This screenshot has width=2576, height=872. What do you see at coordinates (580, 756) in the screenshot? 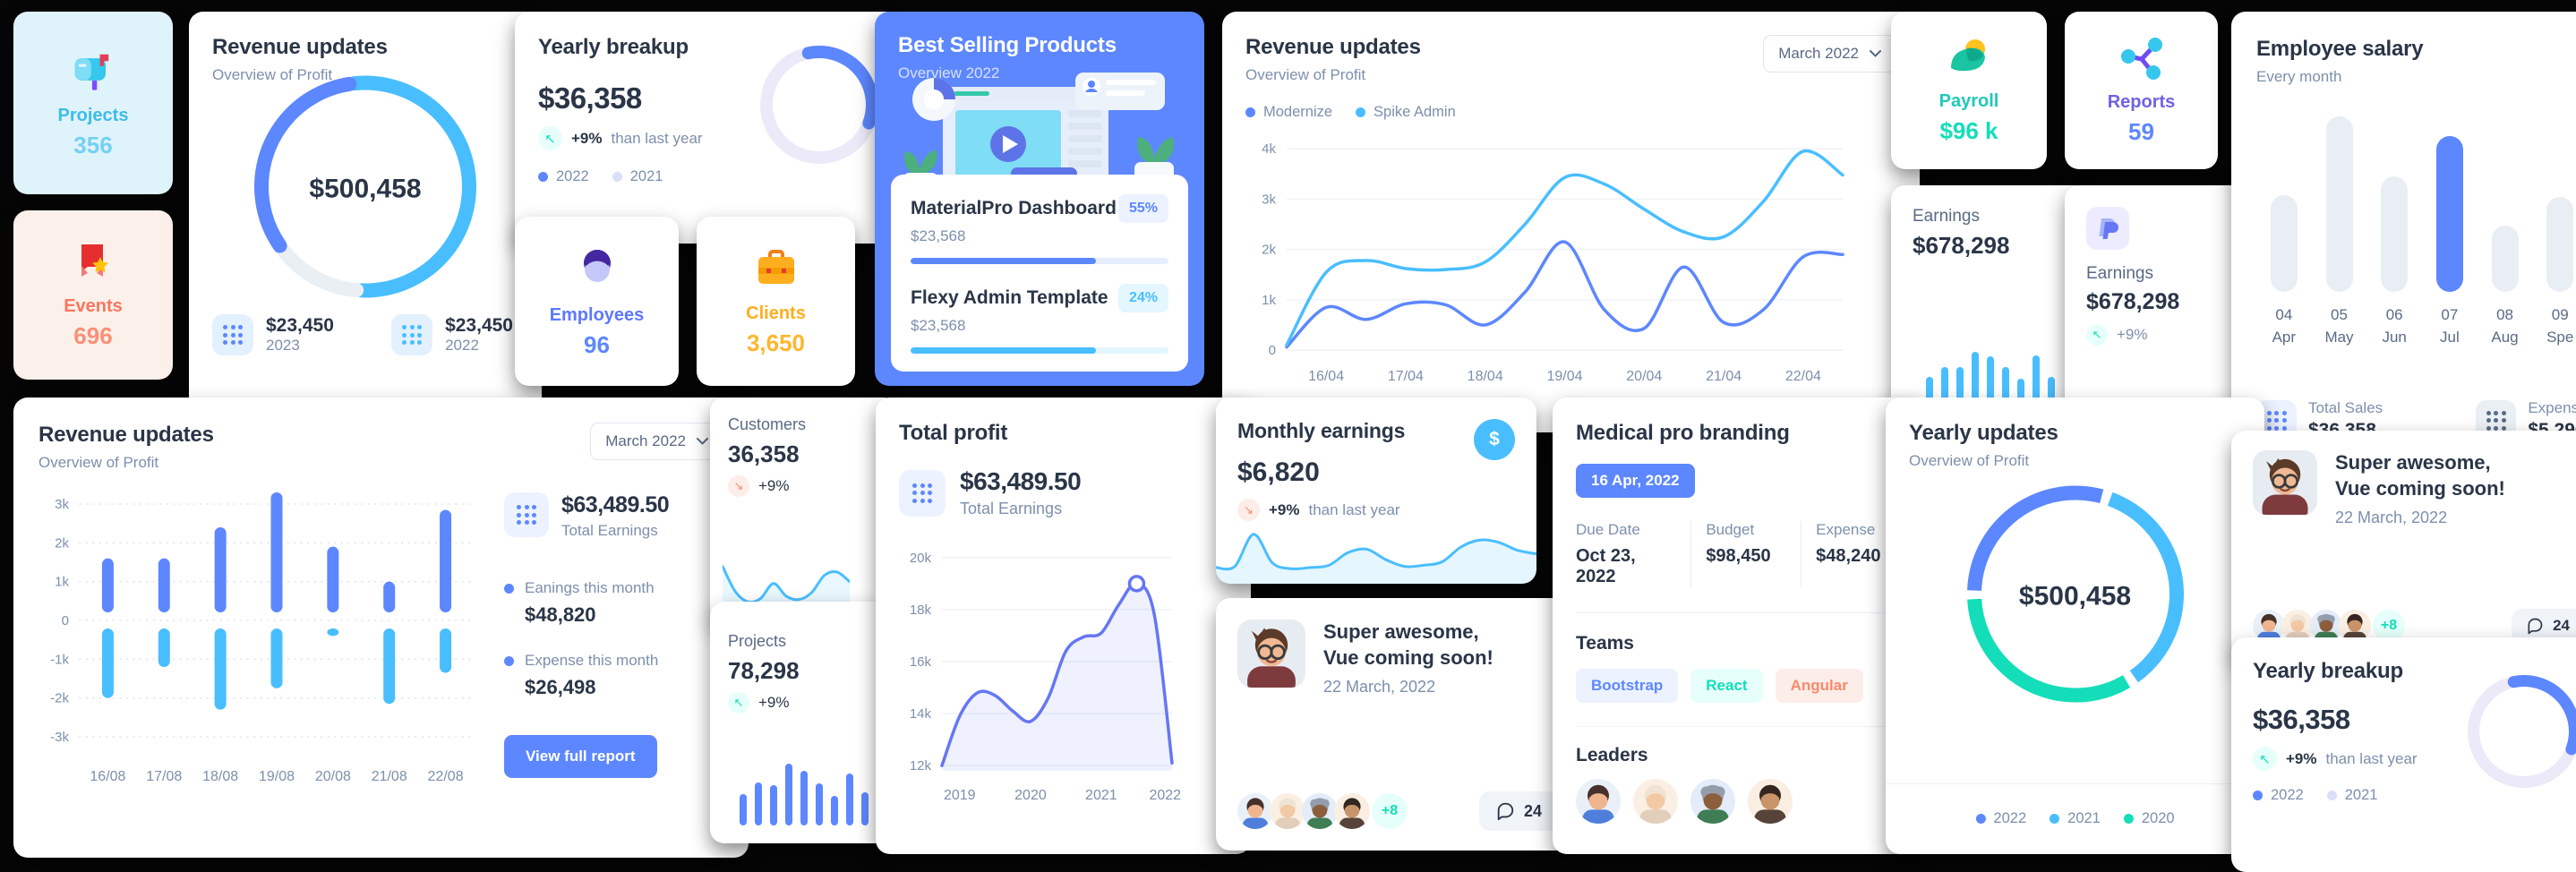
I see `view-full-report-button: View full report` at bounding box center [580, 756].